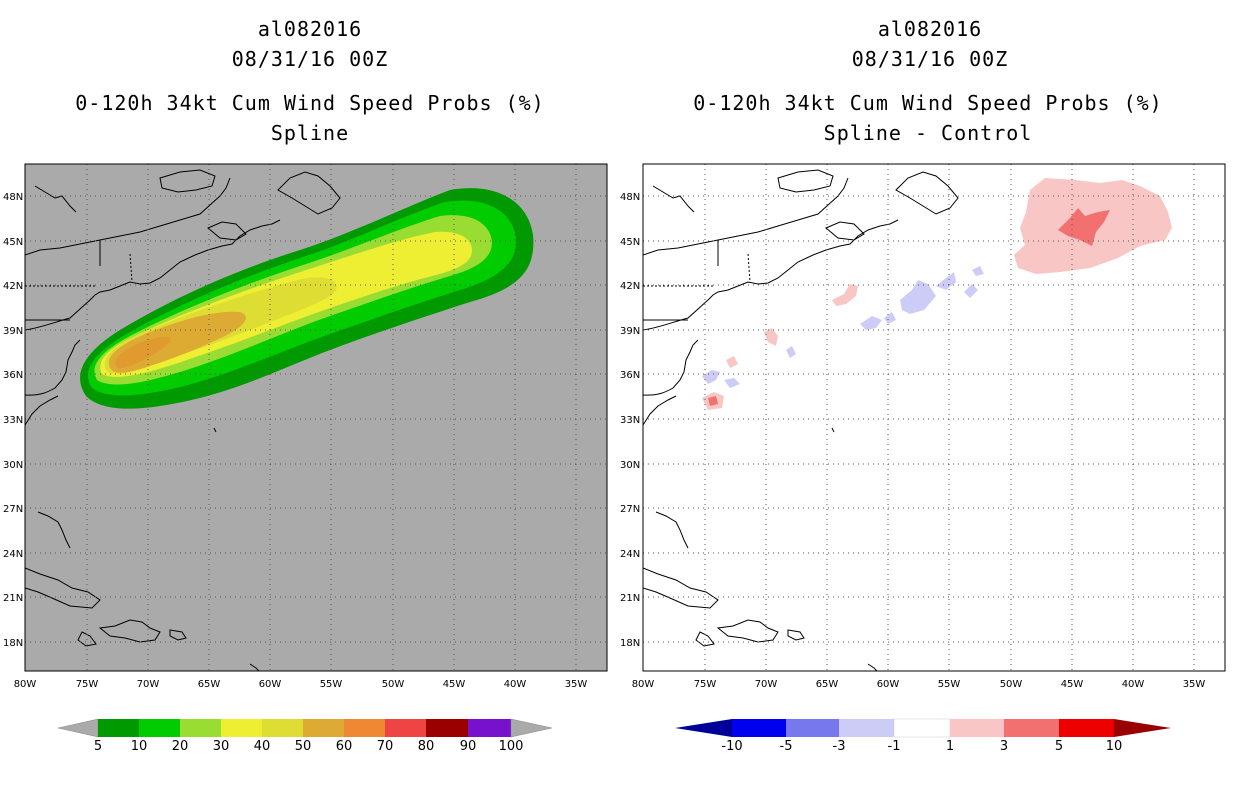  Describe the element at coordinates (1114, 746) in the screenshot. I see `right-colorbar-label: 10` at that location.